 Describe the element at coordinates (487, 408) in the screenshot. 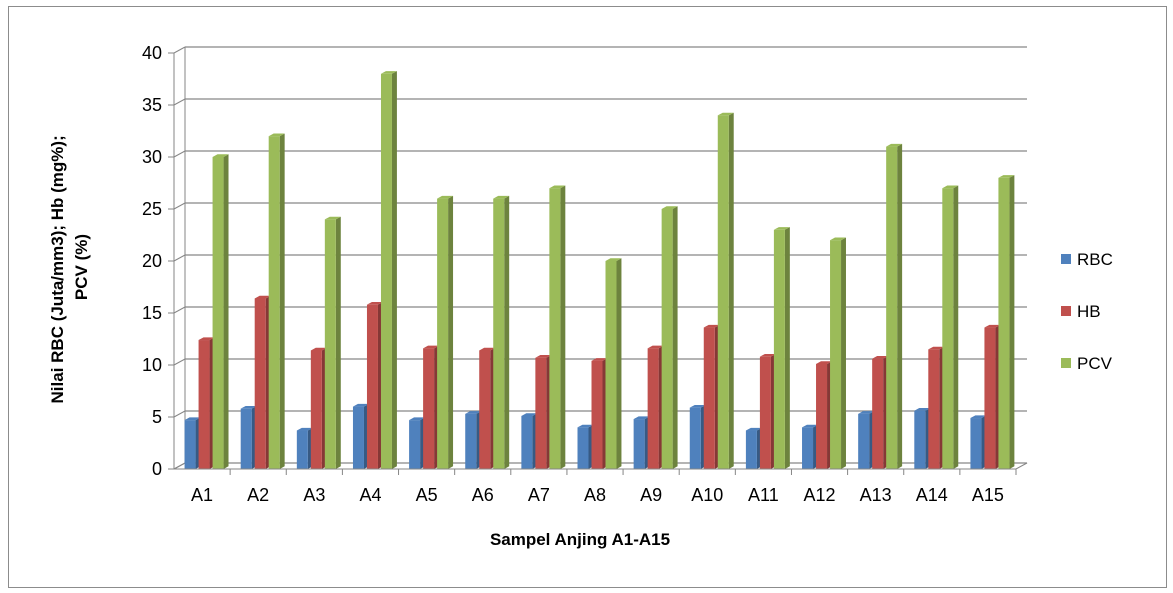

I see `bar-hb-a6` at that location.